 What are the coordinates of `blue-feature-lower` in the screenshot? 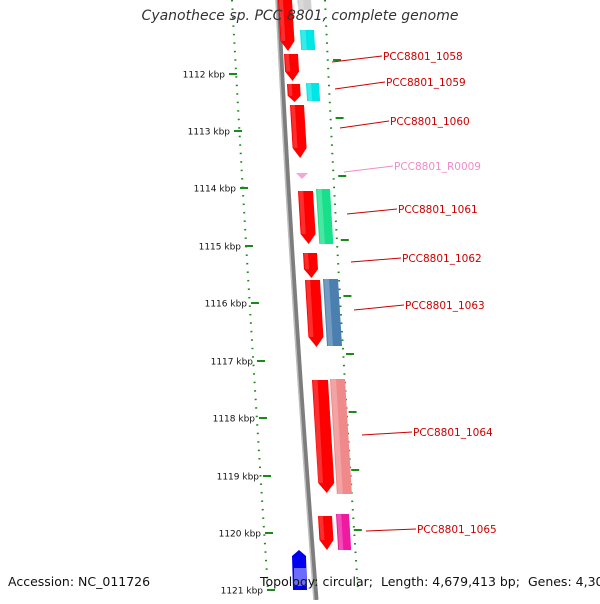 It's located at (300, 577).